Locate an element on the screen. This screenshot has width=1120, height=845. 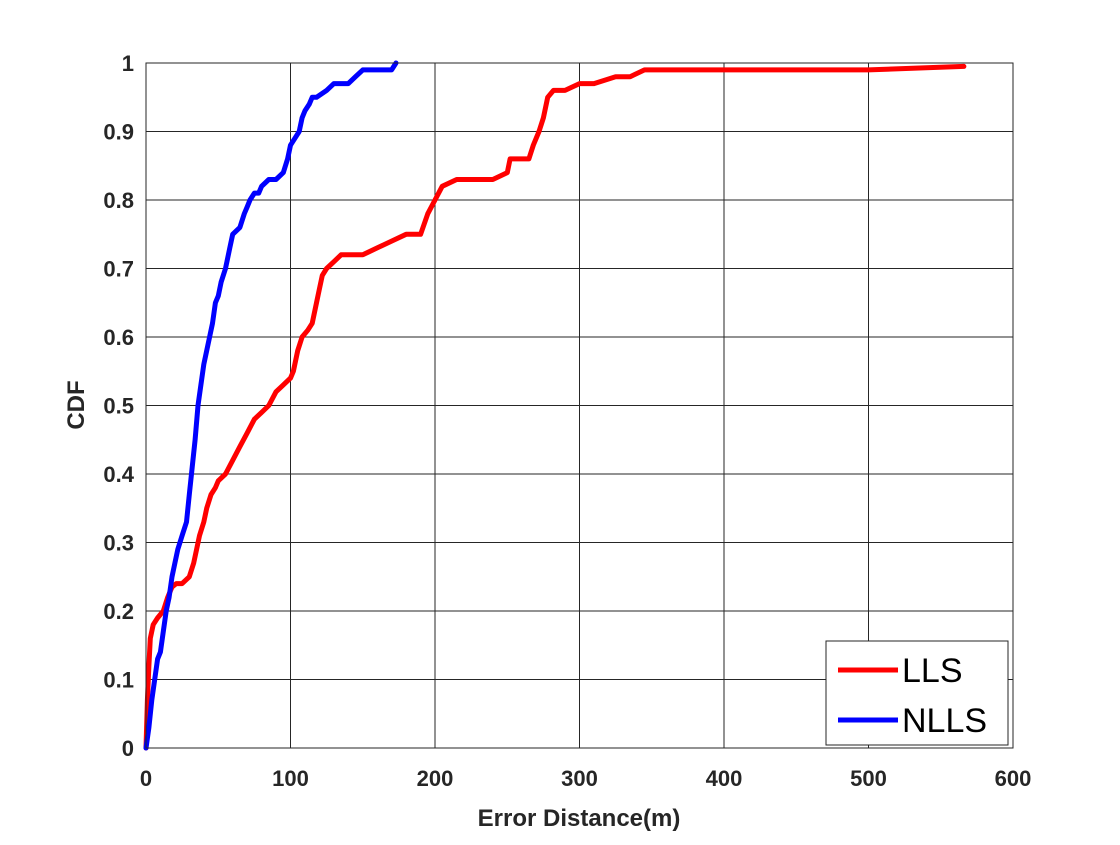
y-tick-label: 0.9 is located at coordinates (118, 132).